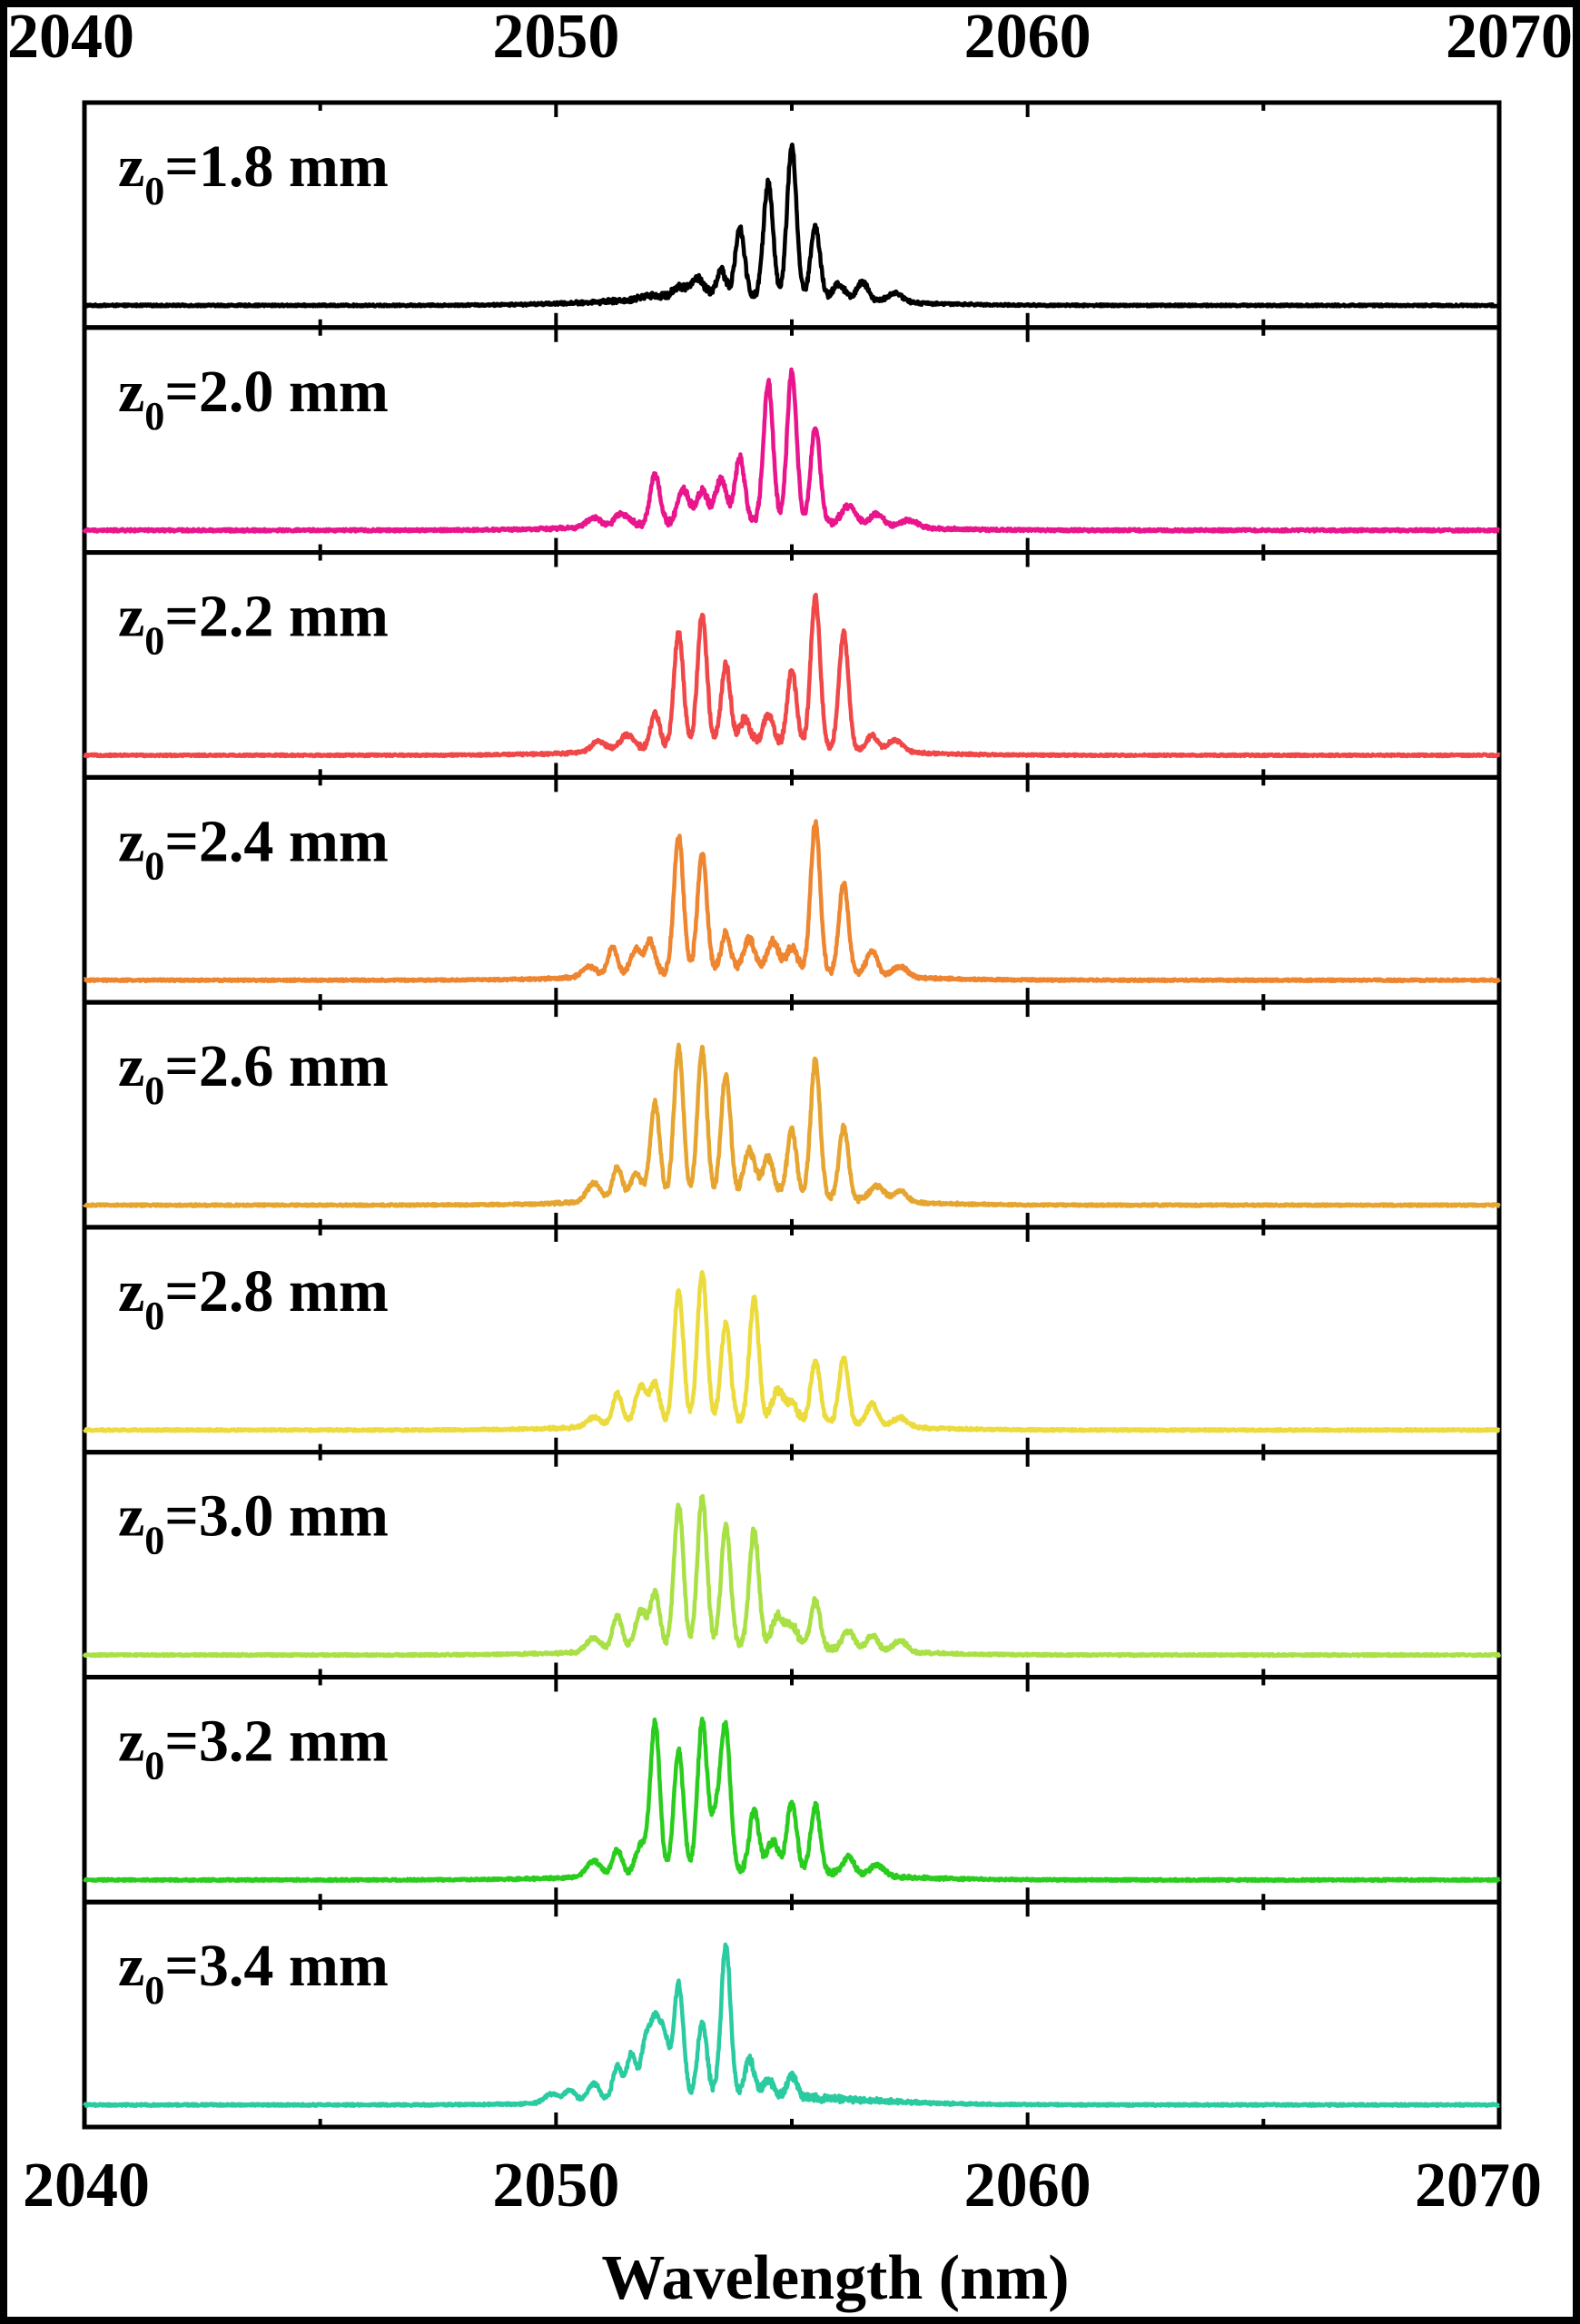  What do you see at coordinates (276, 392) in the screenshot?
I see `panel-label-value: =2.0 mm` at bounding box center [276, 392].